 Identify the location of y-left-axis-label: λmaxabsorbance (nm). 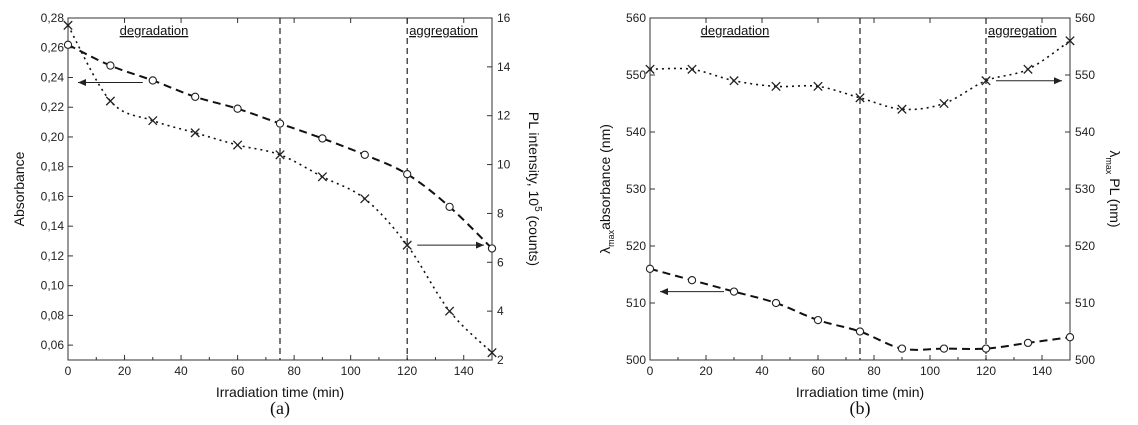
(606, 189).